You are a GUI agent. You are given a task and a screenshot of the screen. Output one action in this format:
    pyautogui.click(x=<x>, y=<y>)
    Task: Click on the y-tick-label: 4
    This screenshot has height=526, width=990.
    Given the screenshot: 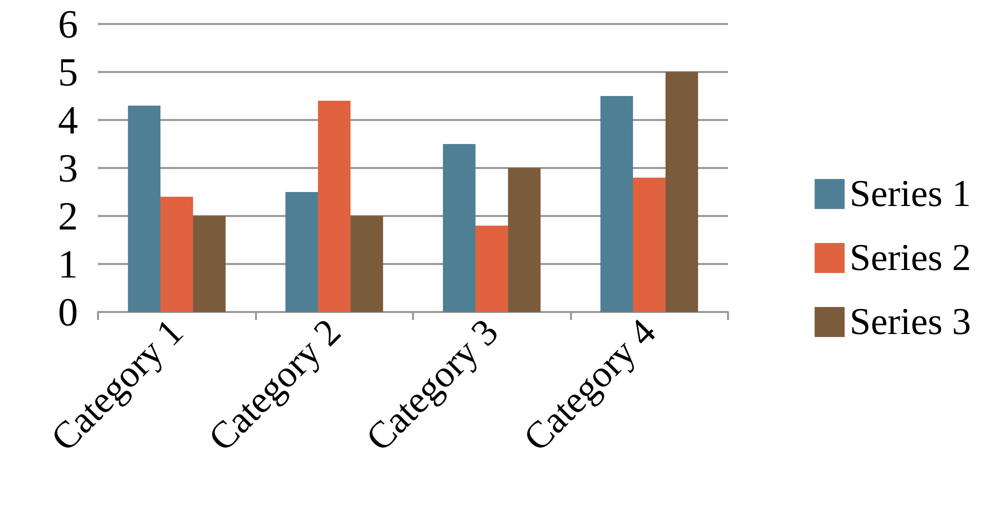 What is the action you would take?
    pyautogui.click(x=68, y=120)
    